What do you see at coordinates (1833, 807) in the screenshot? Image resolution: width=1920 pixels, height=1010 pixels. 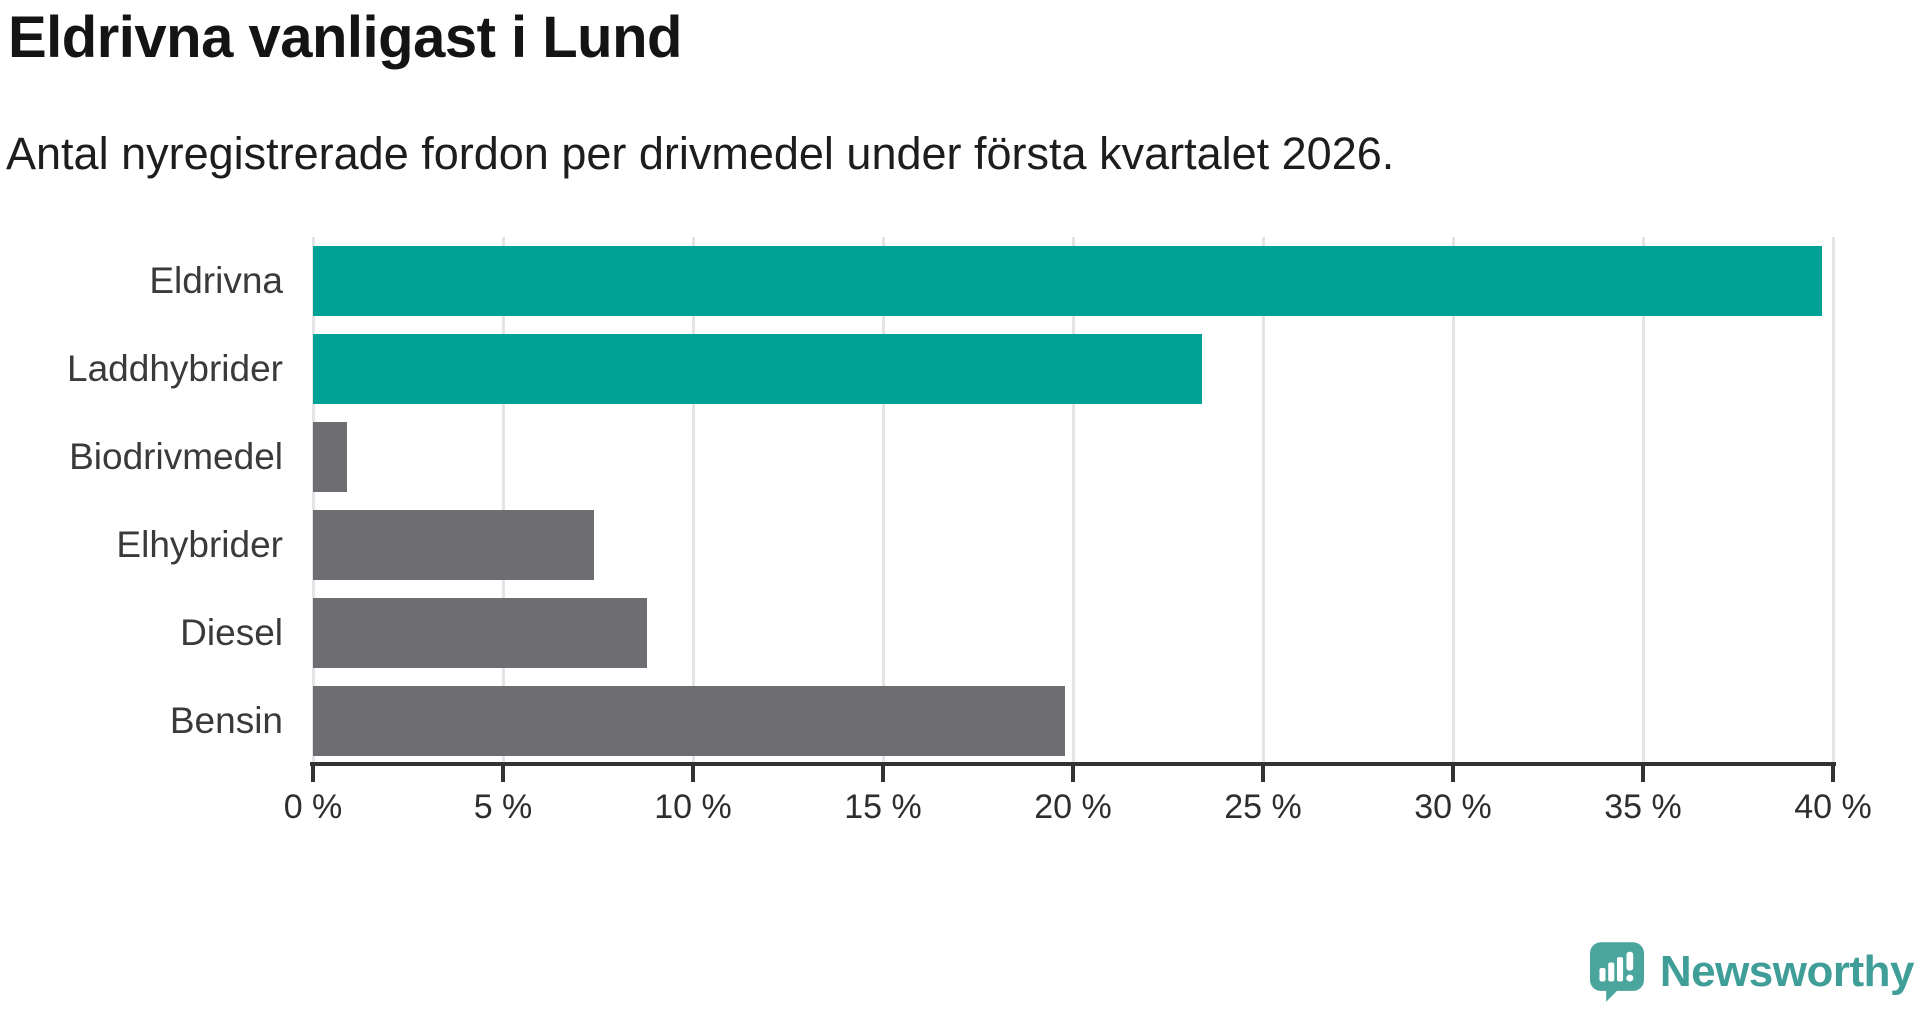 I see `x-tick-label-40: 40 %` at bounding box center [1833, 807].